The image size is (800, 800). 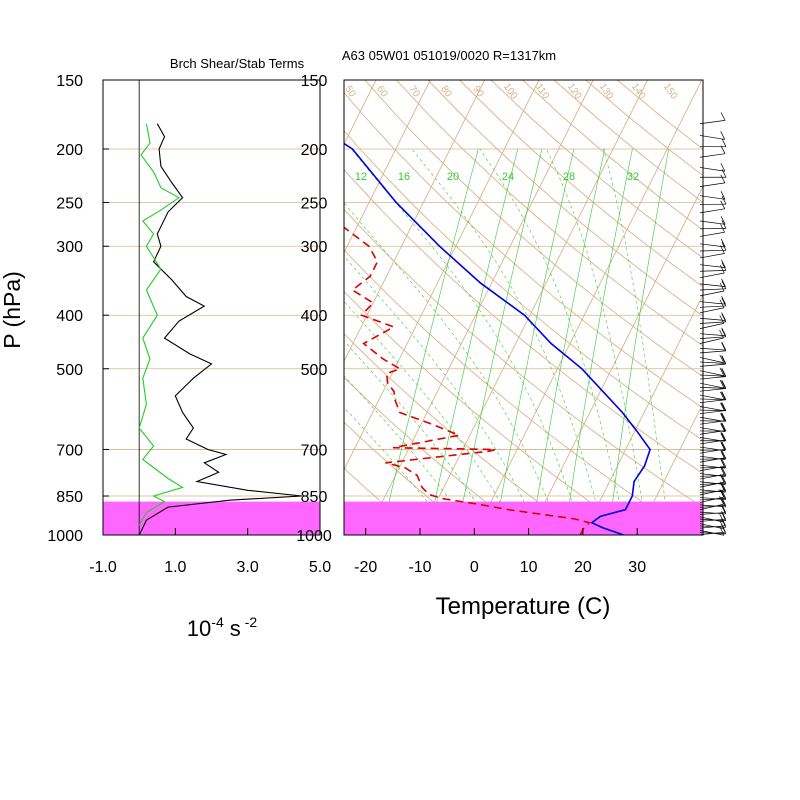 I want to click on dry-adiabat-label: 90, so click(x=478, y=92).